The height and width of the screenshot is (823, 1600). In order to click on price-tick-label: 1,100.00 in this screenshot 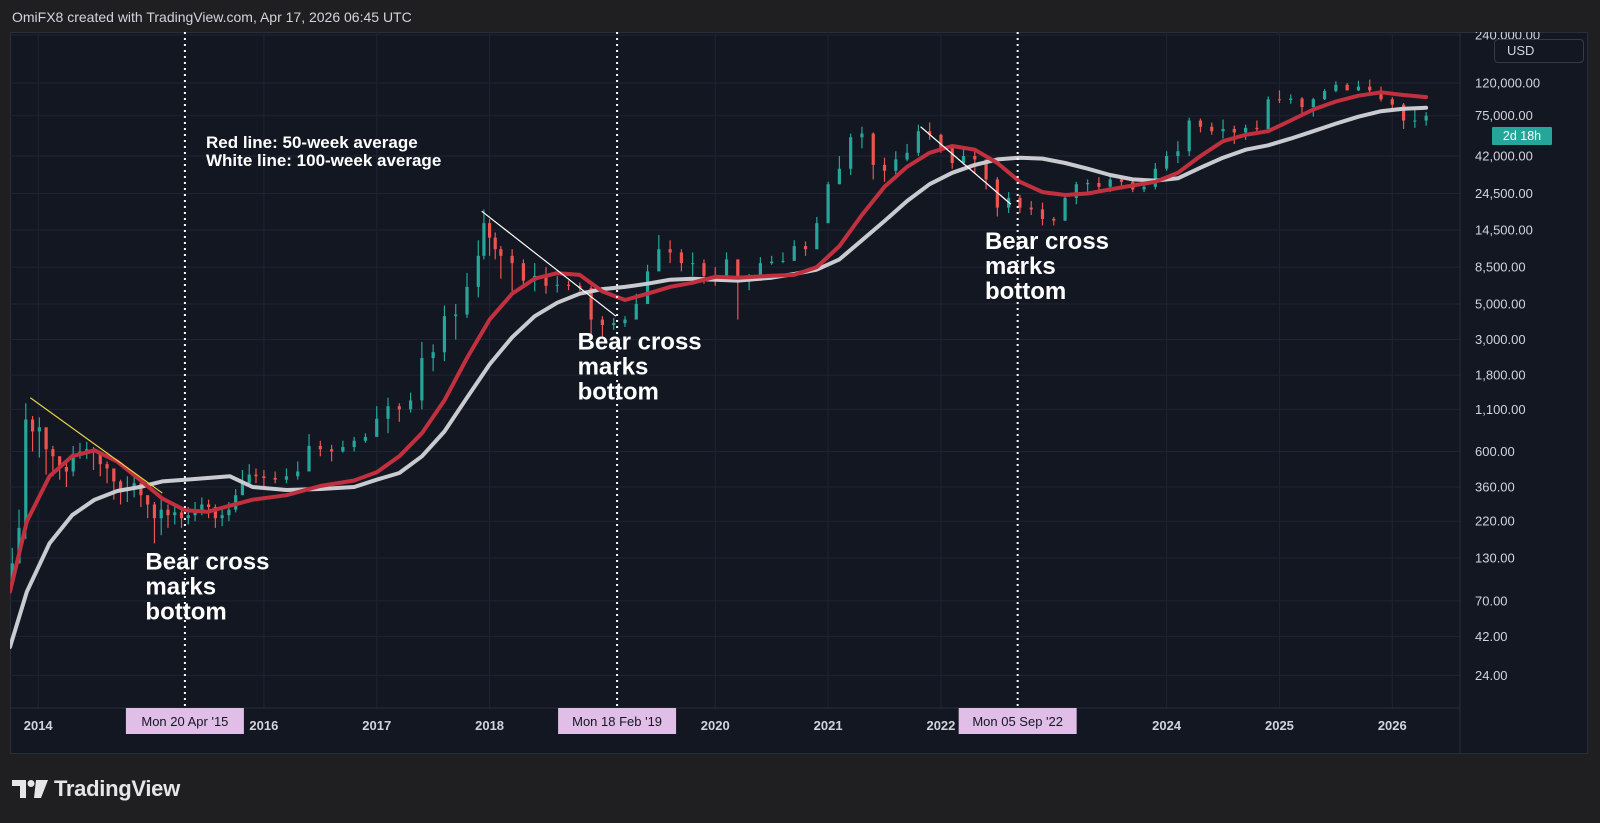, I will do `click(1500, 409)`.